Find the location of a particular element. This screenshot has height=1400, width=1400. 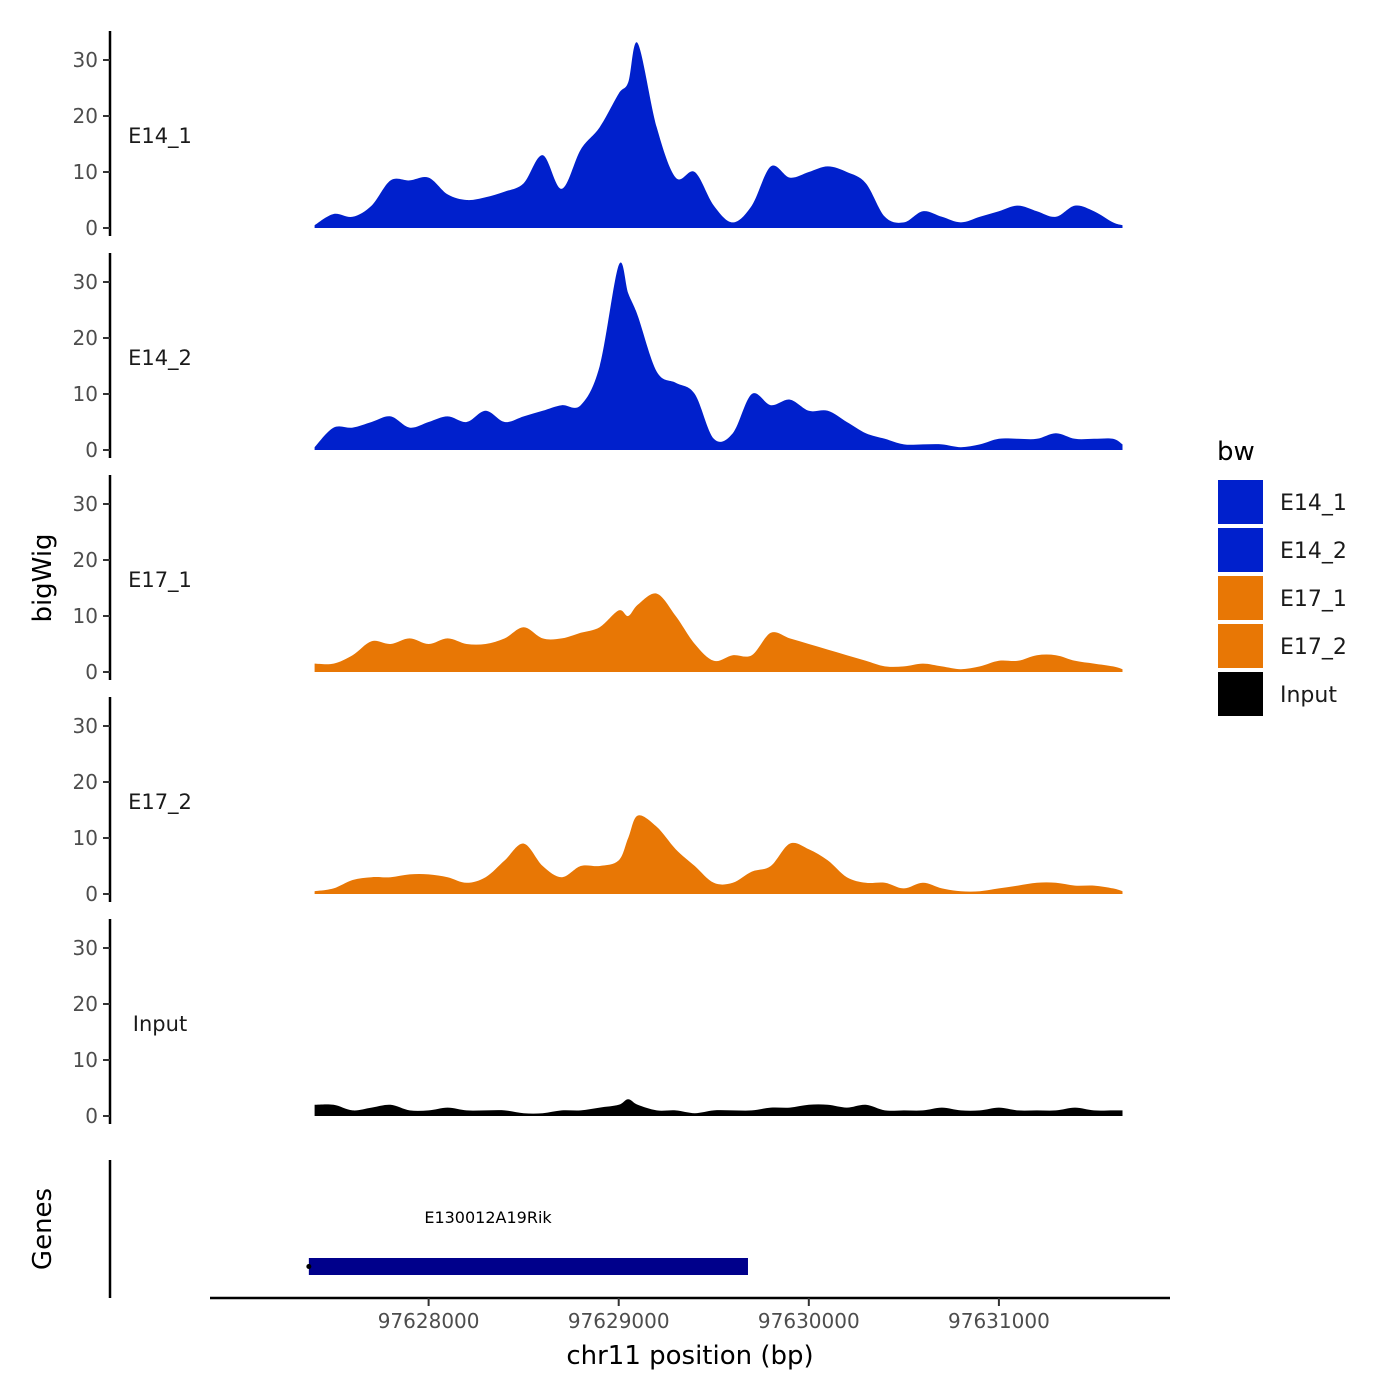

track-E14_2: 0 10 20 30 E14_2 is located at coordinates (598, 357).